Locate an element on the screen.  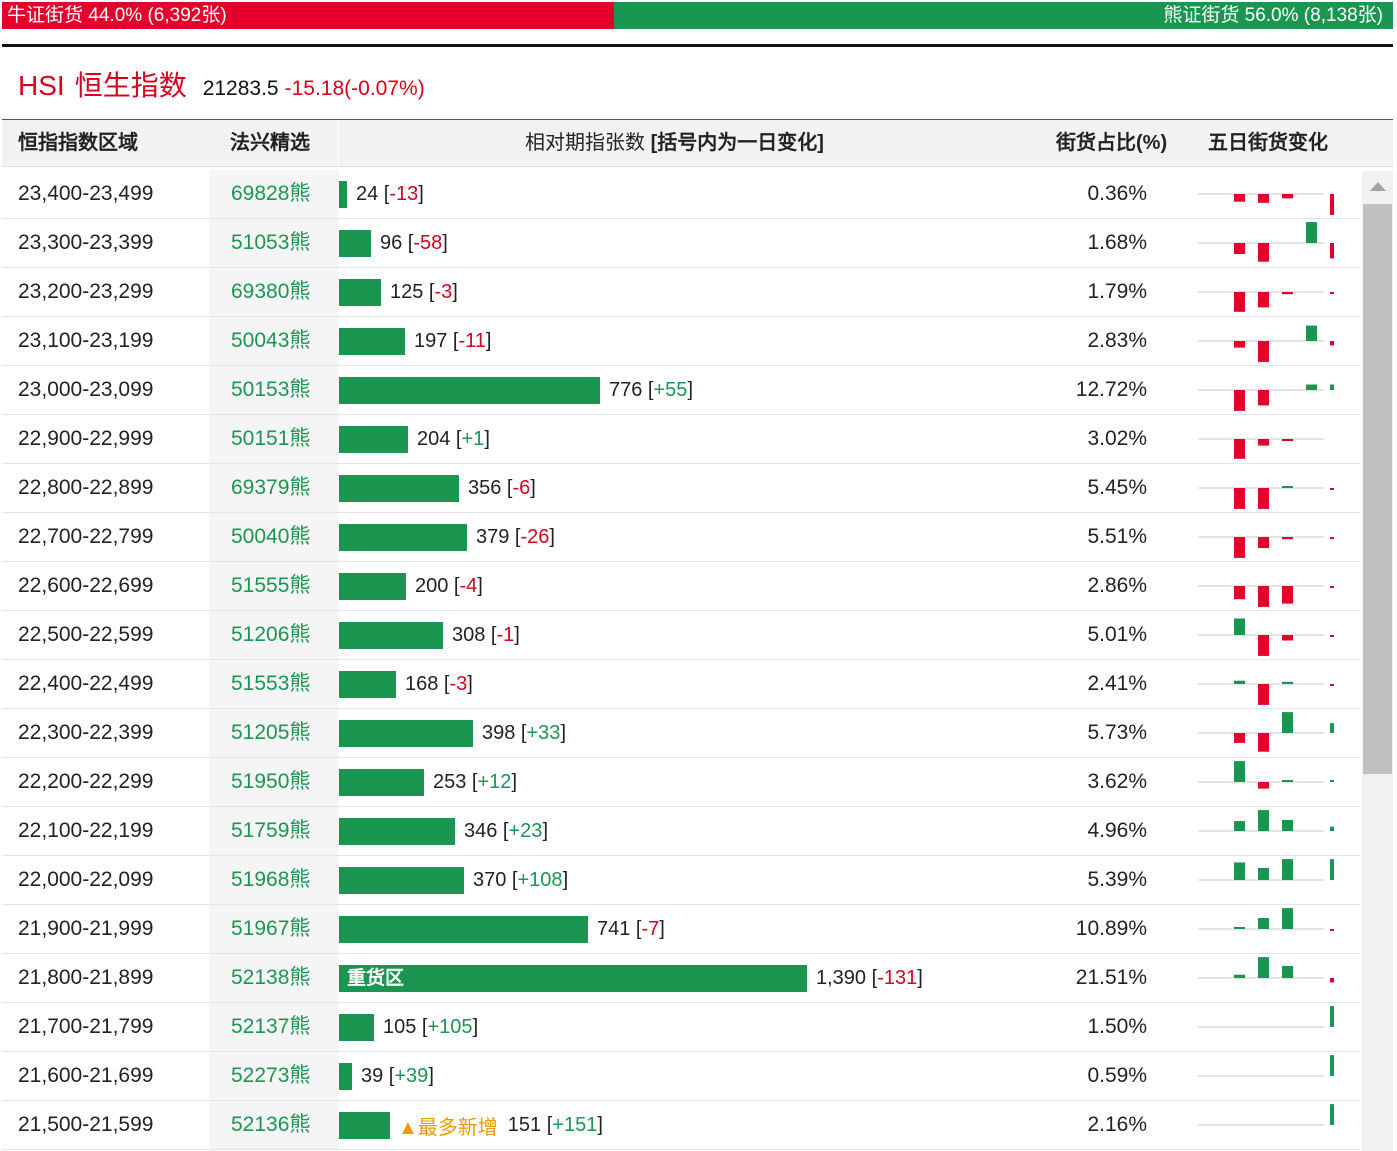
count-label: 741 [-7] is located at coordinates (631, 929).